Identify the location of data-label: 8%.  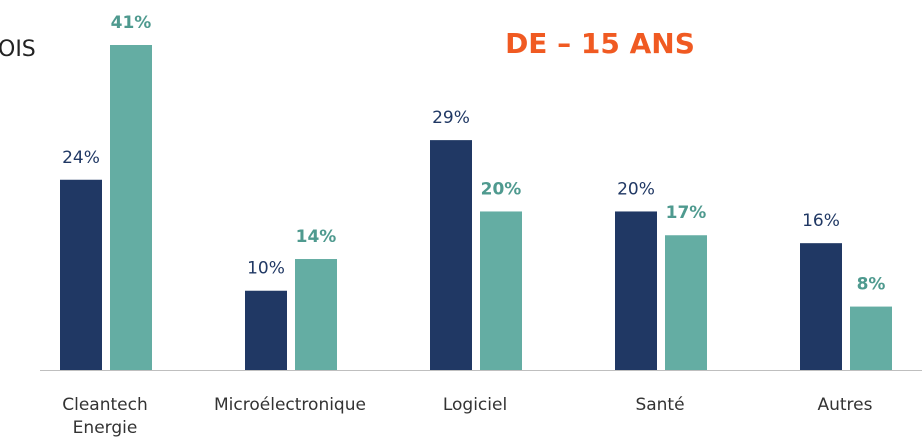
(871, 285).